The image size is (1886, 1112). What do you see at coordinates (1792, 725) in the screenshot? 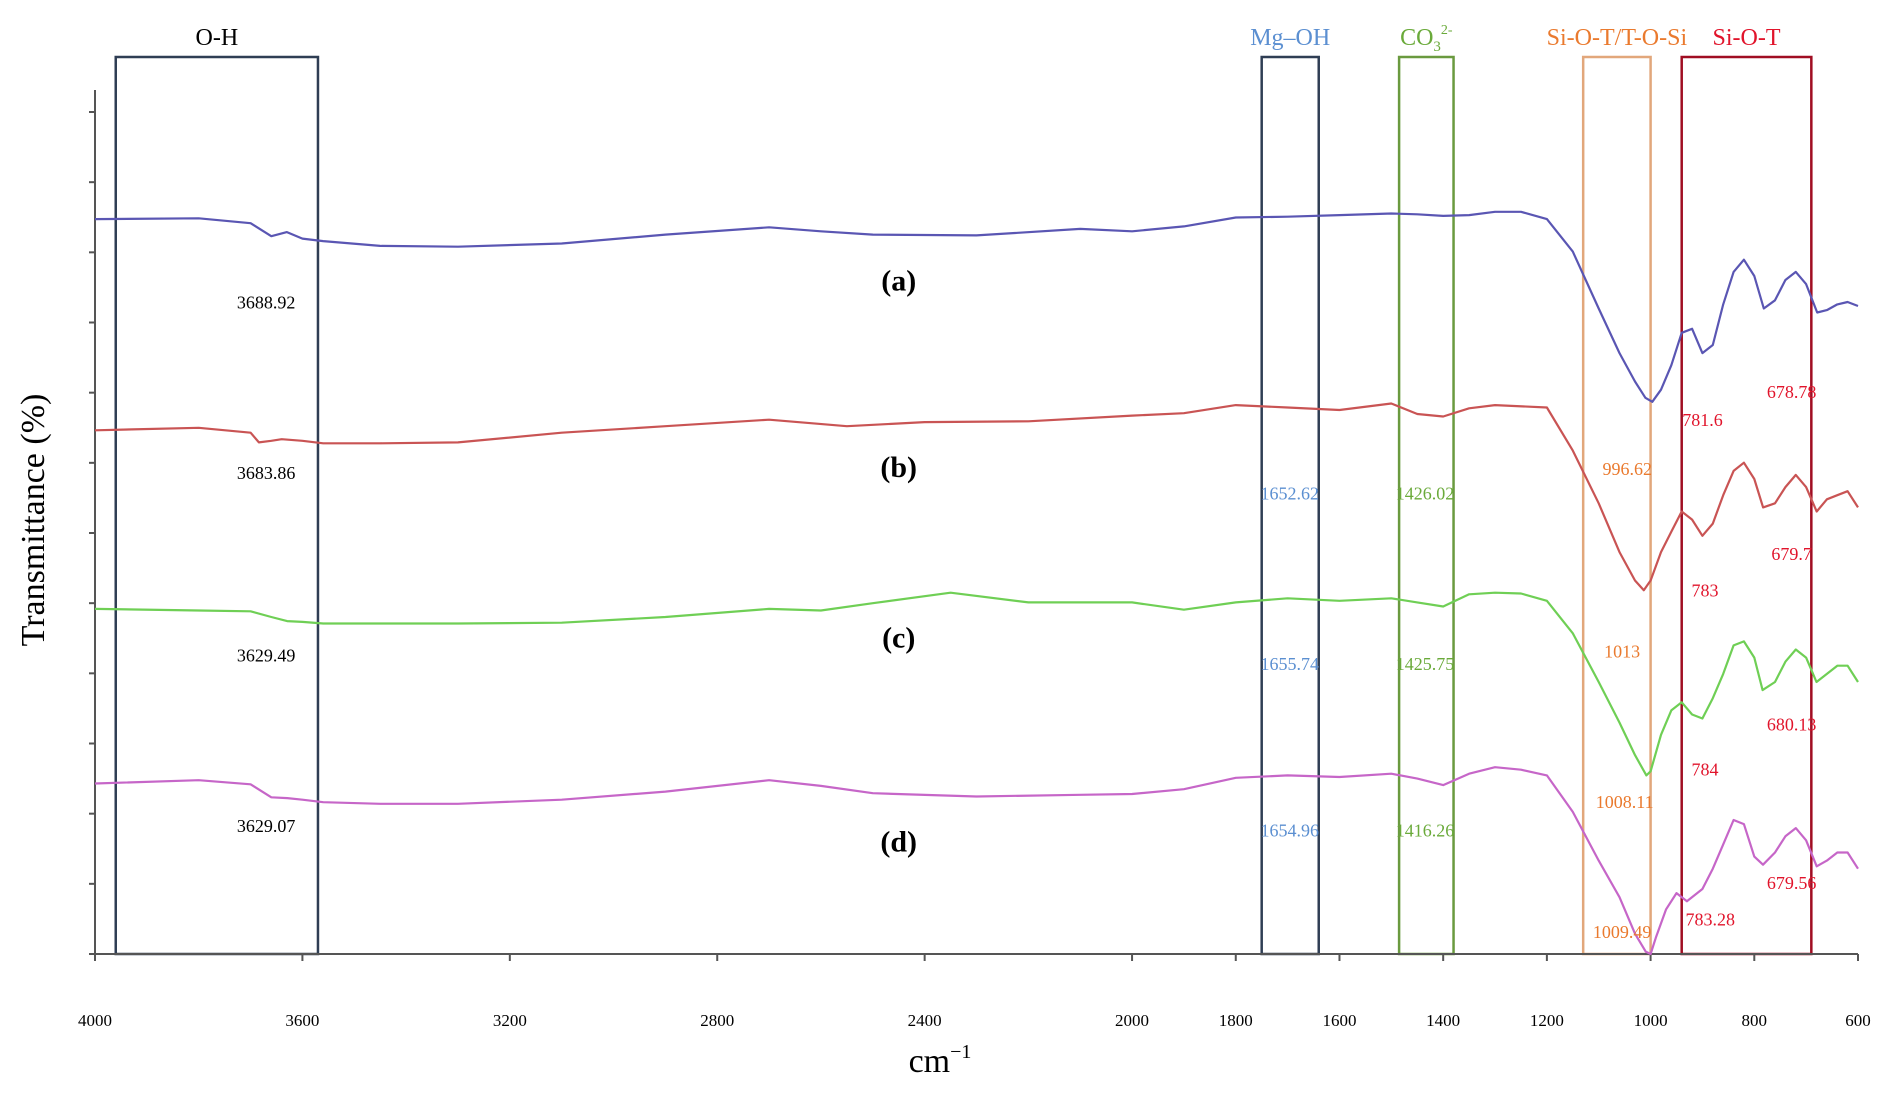
I see `peak-label: 680.13` at bounding box center [1792, 725].